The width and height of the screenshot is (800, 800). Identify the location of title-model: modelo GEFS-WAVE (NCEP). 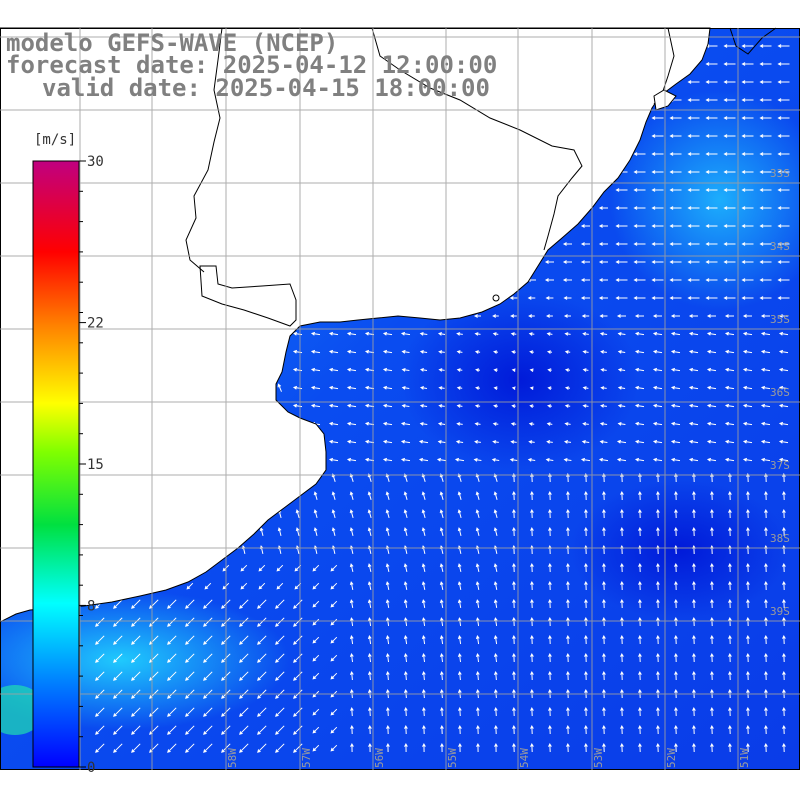
(172, 43).